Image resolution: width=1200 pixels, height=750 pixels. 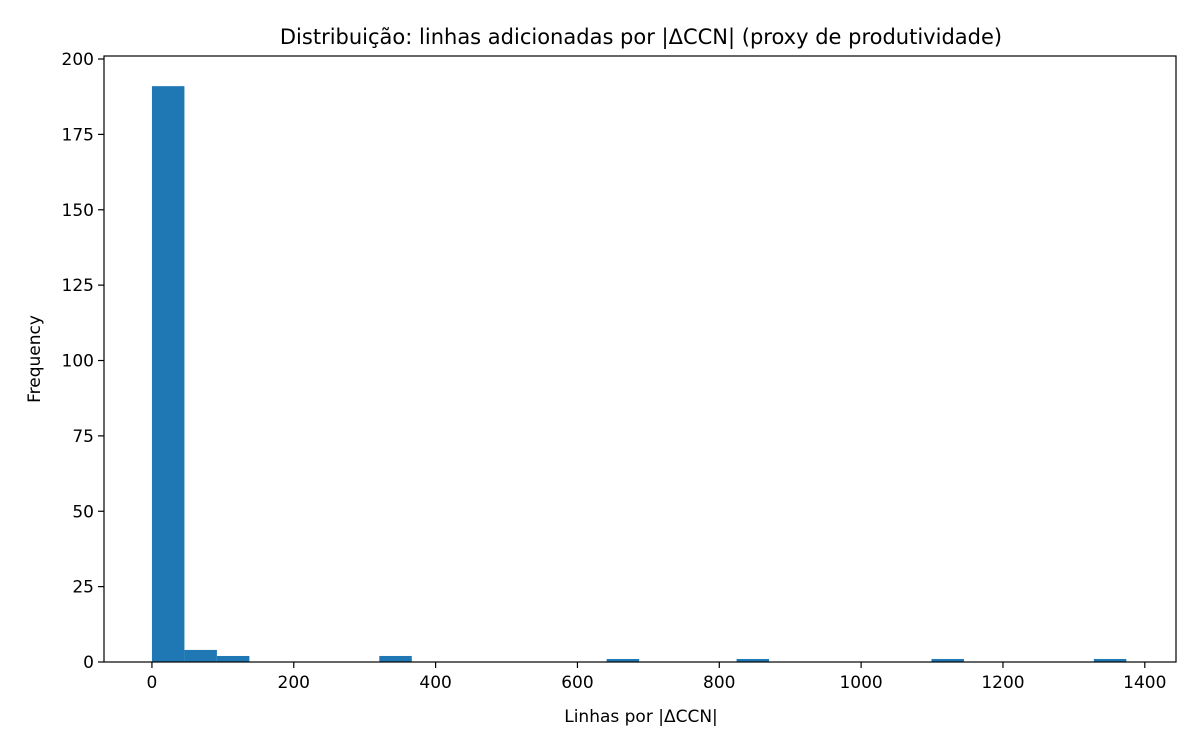 I want to click on x-tick-label: 600, so click(x=577, y=683).